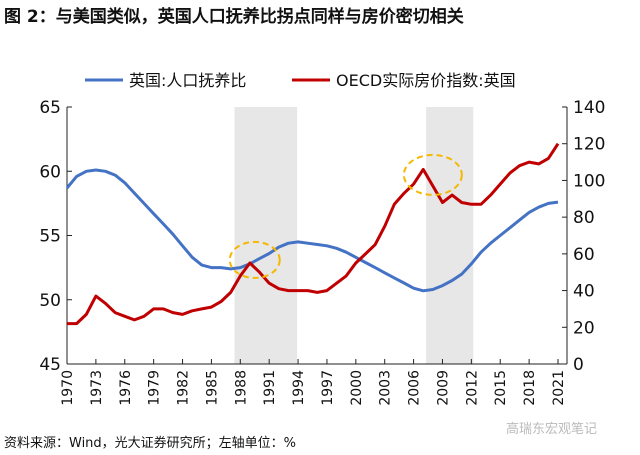 Image resolution: width=640 pixels, height=455 pixels. What do you see at coordinates (472, 388) in the screenshot?
I see `x-tick-label: 2012` at bounding box center [472, 388].